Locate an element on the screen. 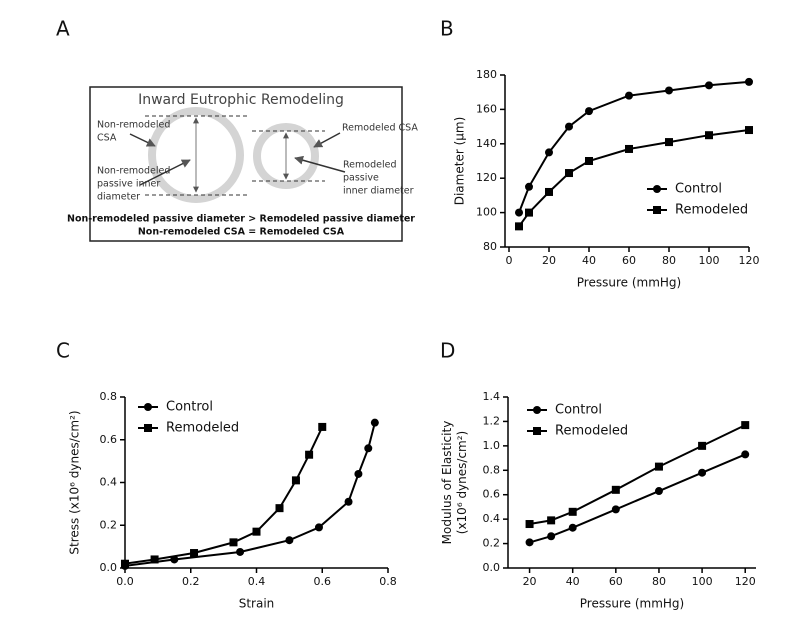 This screenshot has height=642, width=800. y-tick-label: 0.0 is located at coordinates (492, 567).